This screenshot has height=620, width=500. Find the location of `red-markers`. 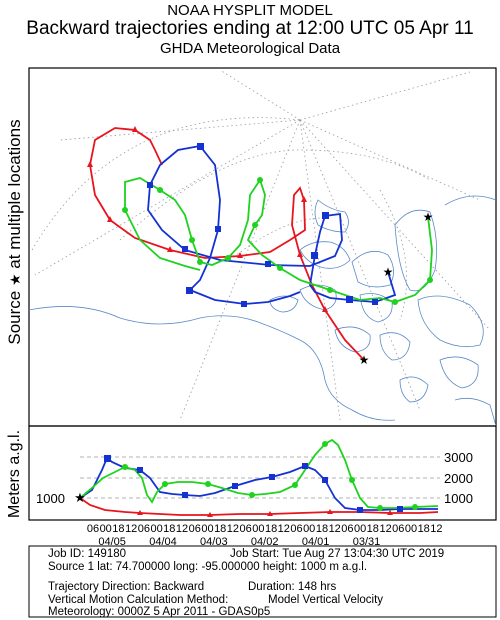

red-markers is located at coordinates (207, 219).